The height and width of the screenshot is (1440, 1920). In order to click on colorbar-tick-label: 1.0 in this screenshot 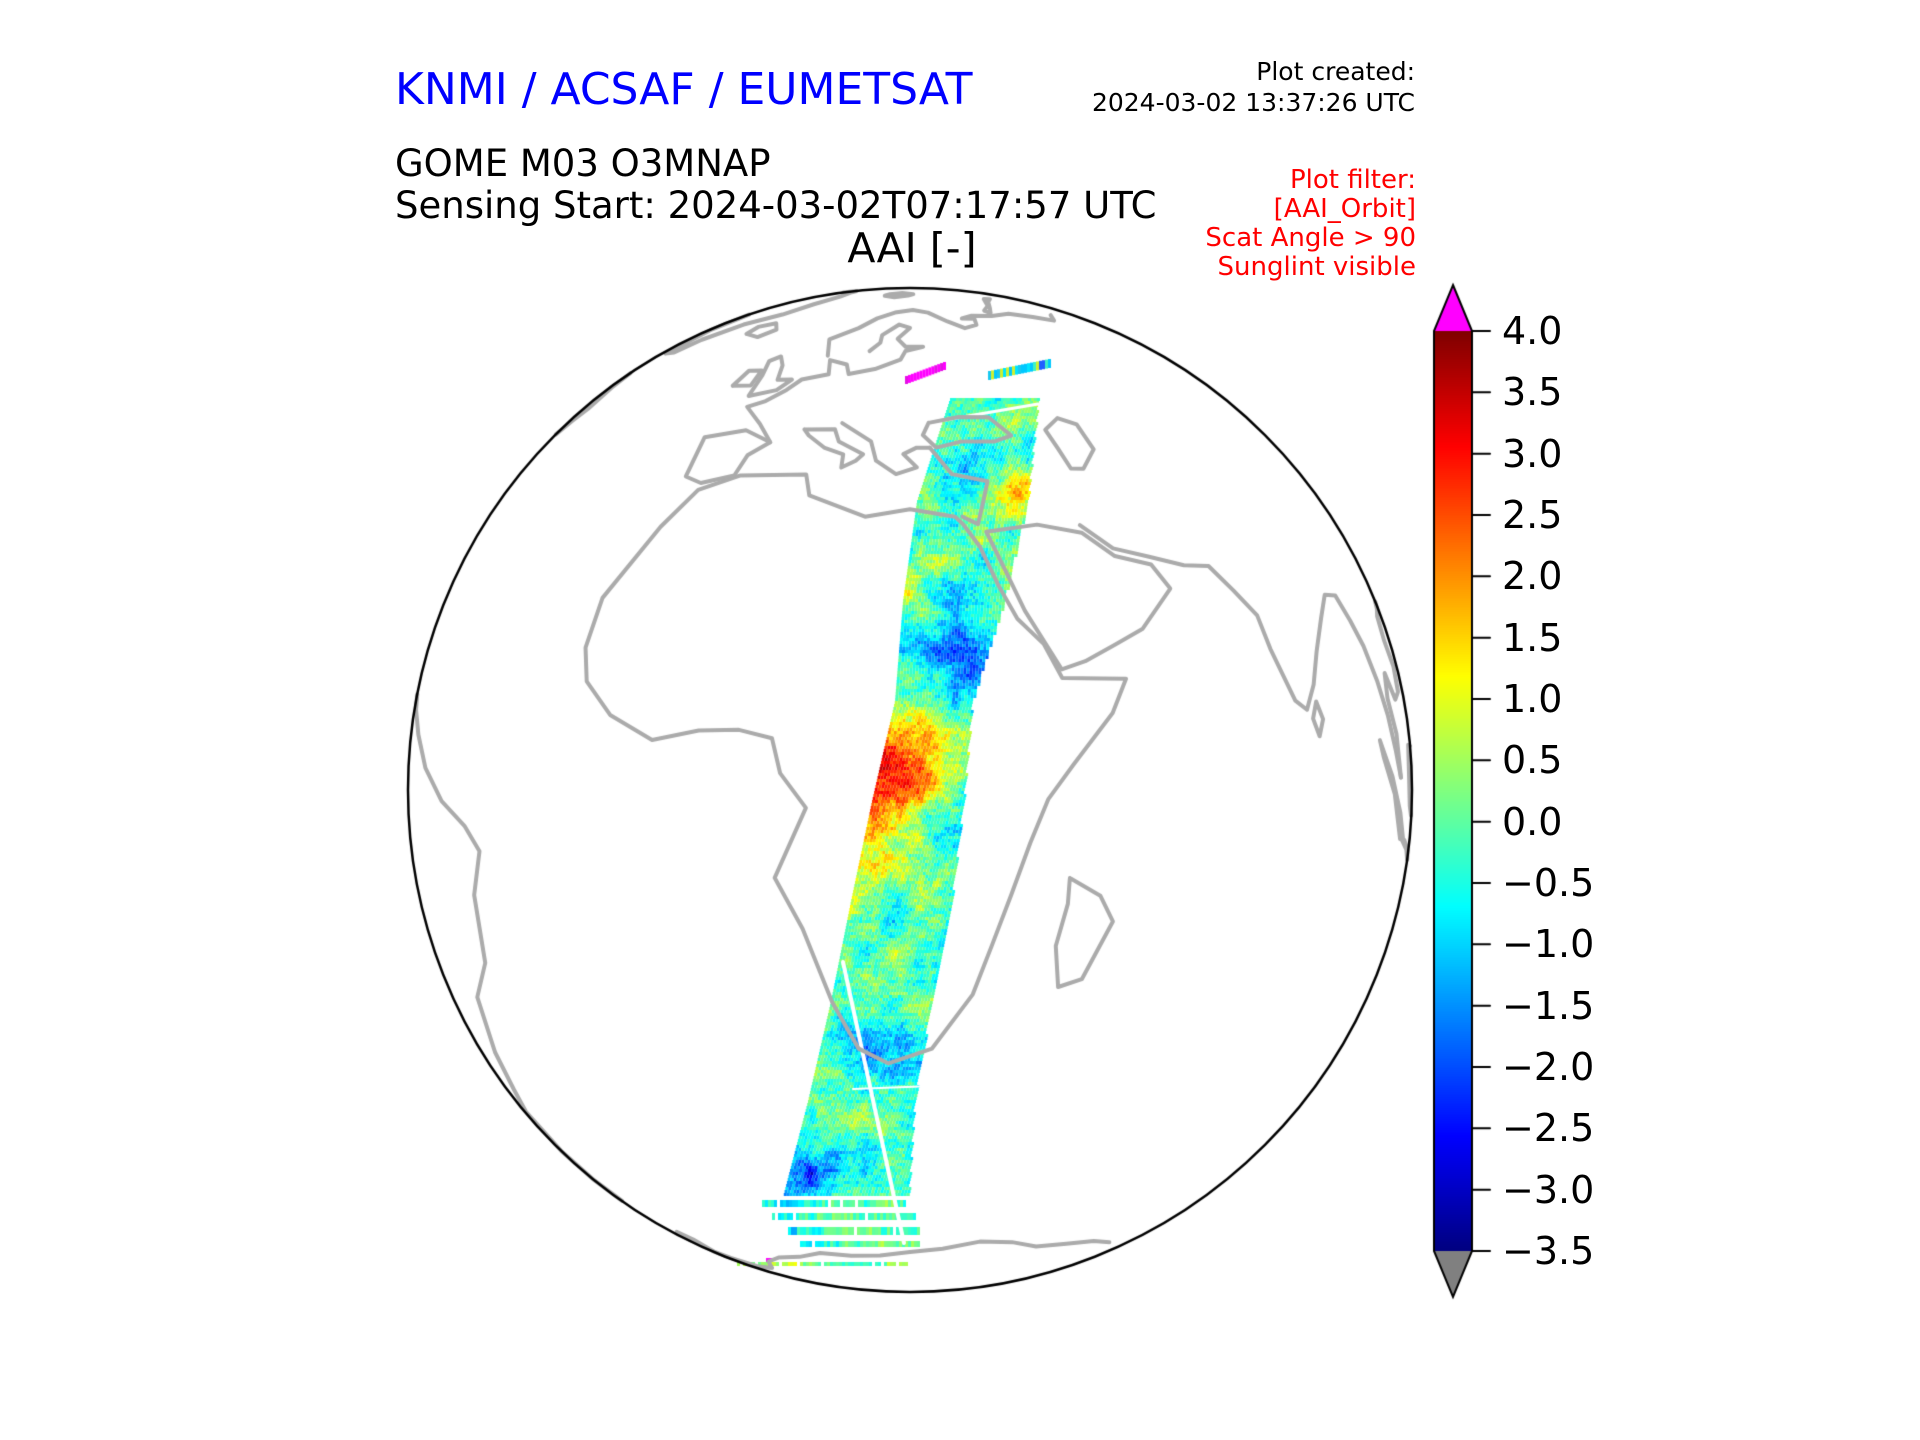, I will do `click(1532, 699)`.